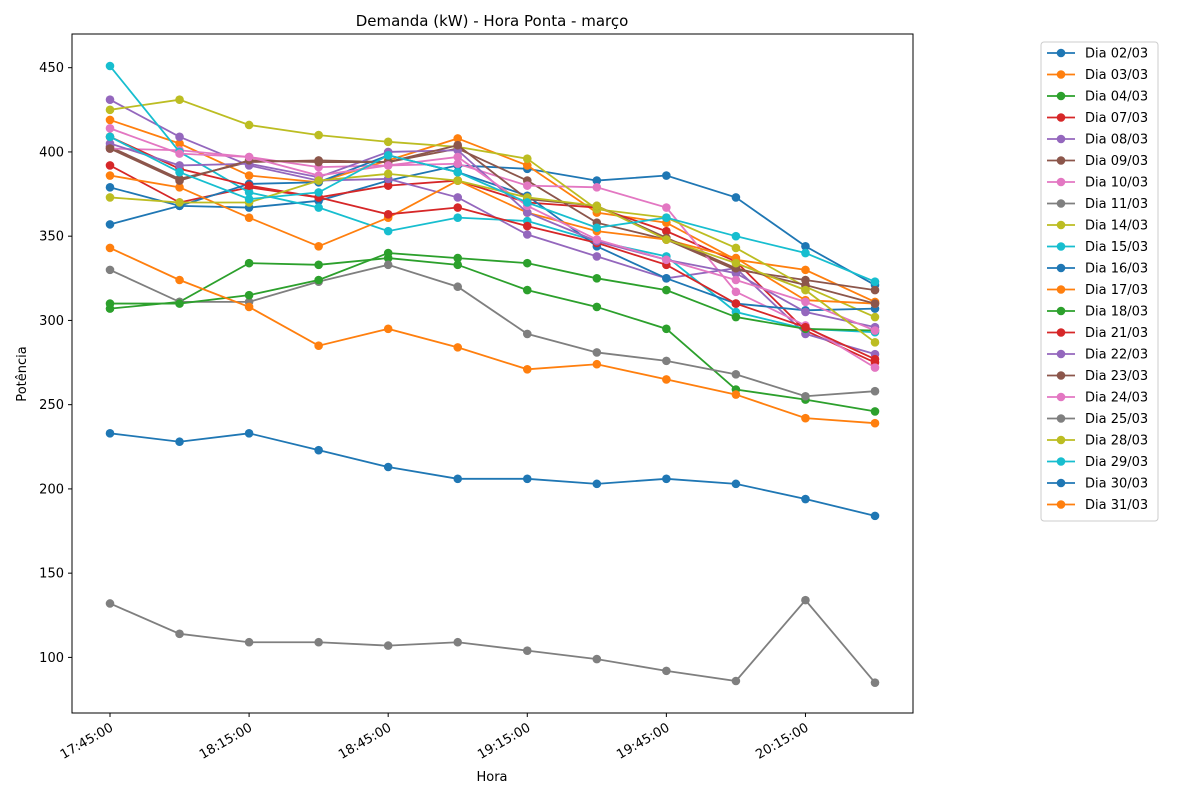  What do you see at coordinates (1116, 247) in the screenshot?
I see `legend-label: Dia 15/03` at bounding box center [1116, 247].